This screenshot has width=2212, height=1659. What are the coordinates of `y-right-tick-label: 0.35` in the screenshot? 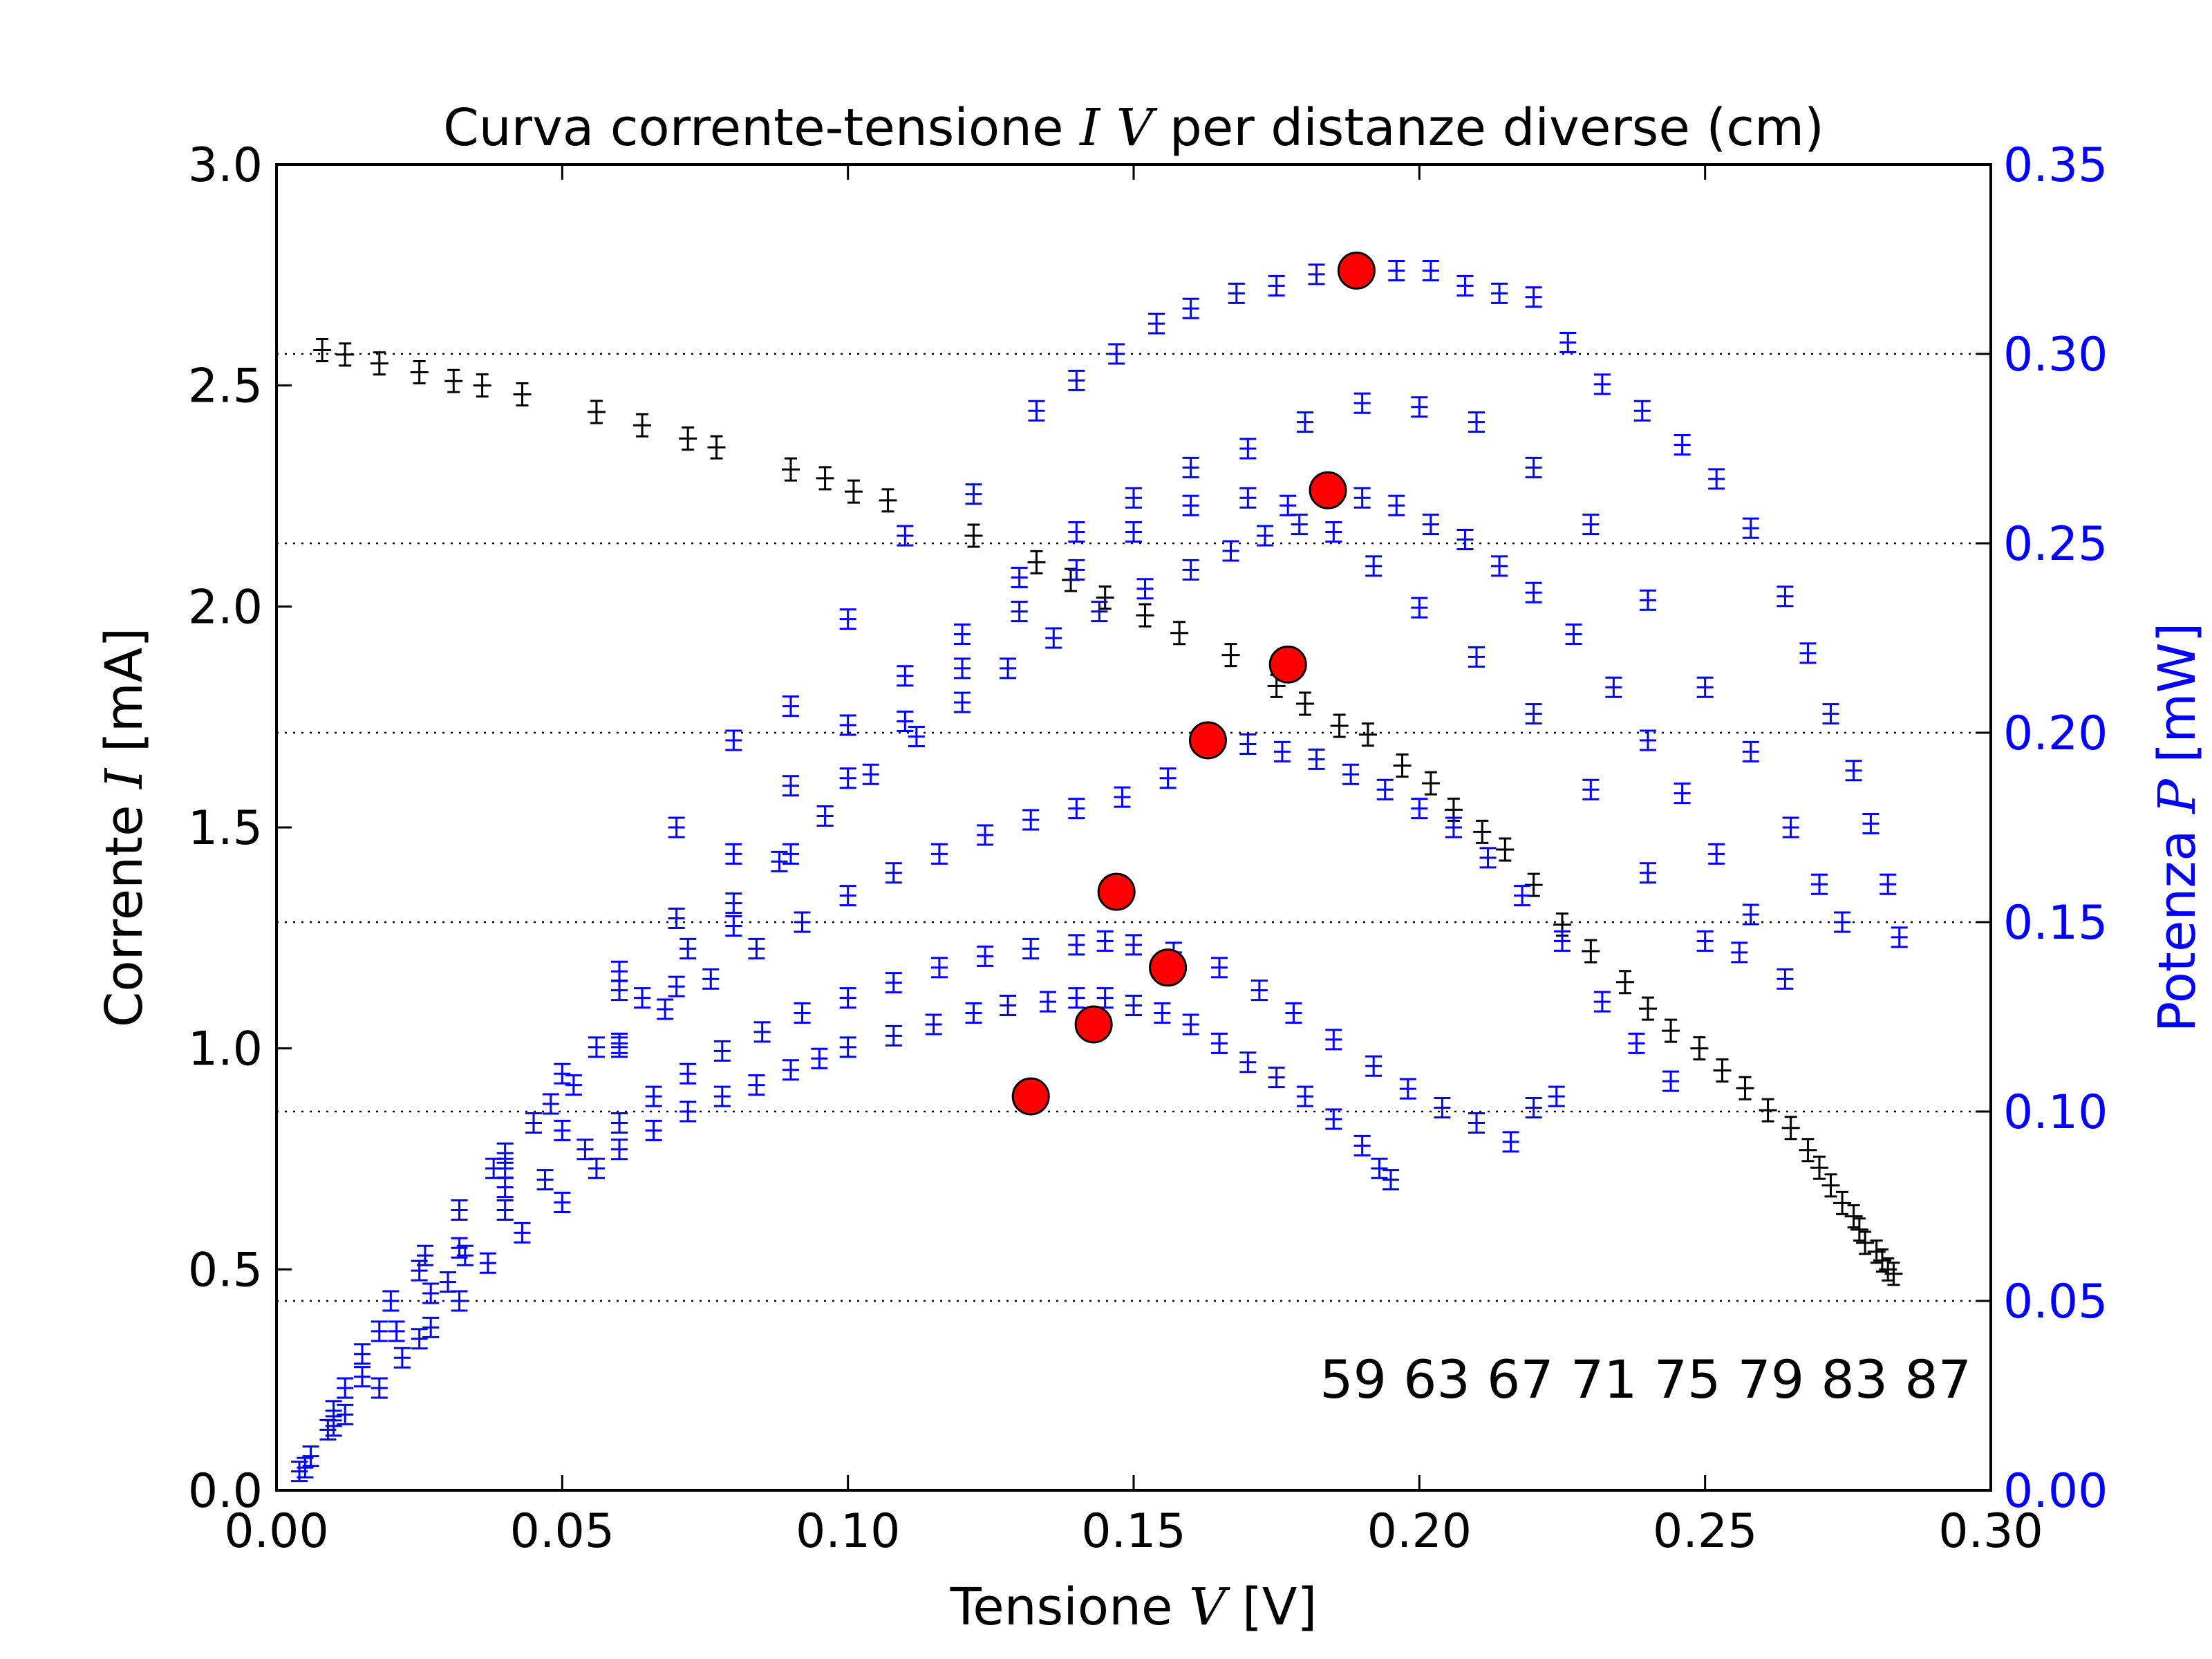 It's located at (2055, 165).